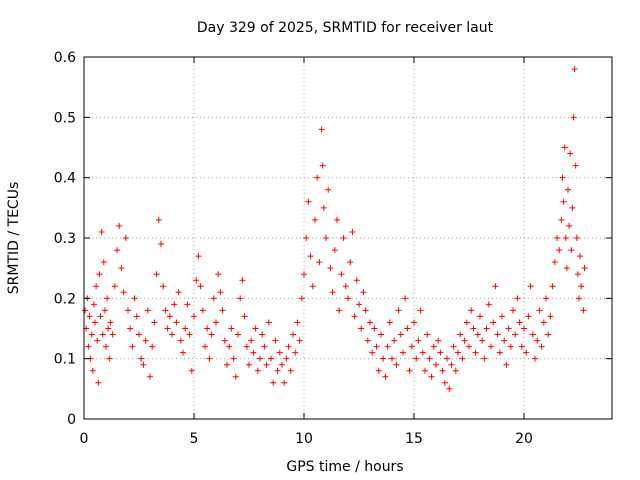  What do you see at coordinates (306, 439) in the screenshot?
I see `x-tick-labels: 0 5 10 15 20` at bounding box center [306, 439].